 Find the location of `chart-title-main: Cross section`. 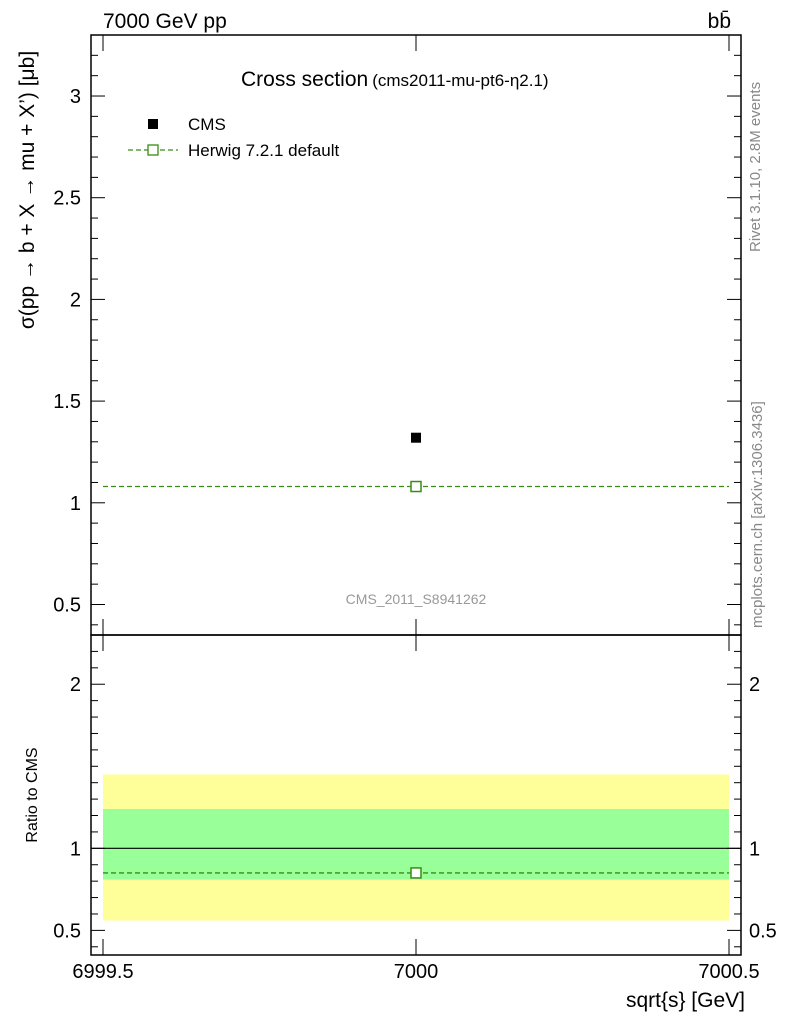

chart-title-main: Cross section is located at coordinates (304, 79).